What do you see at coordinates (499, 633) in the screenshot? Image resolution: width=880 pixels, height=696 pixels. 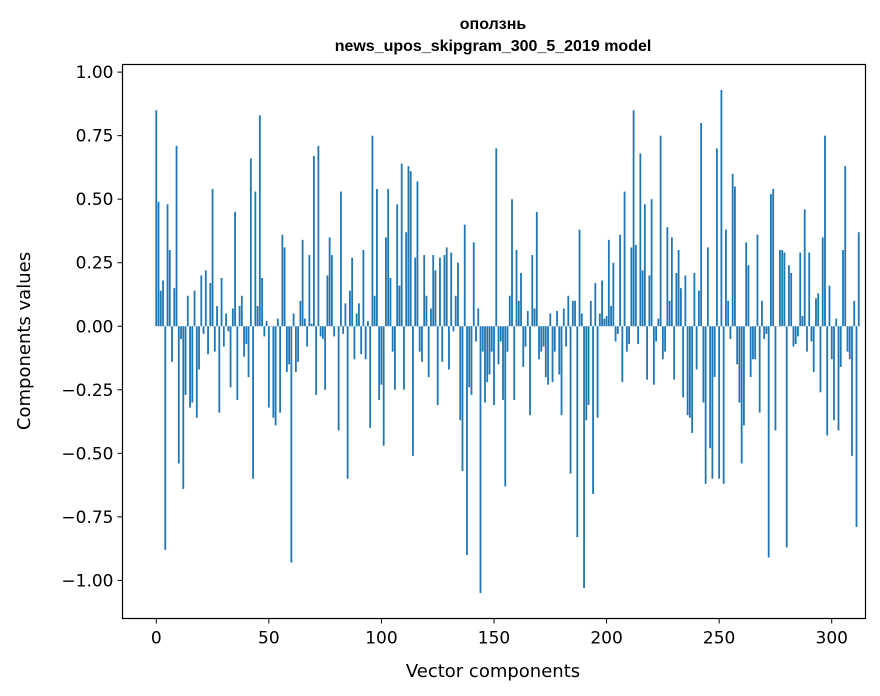 I see `x-axis-ticks: 0 50 100 150 200 250 300` at bounding box center [499, 633].